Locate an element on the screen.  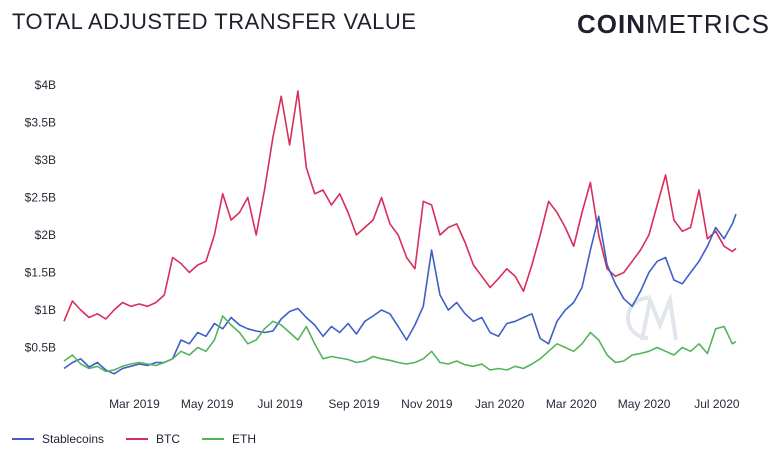
chart-title: TOTAL ADJUSTED TRANSFER VALUE is located at coordinates (214, 21).